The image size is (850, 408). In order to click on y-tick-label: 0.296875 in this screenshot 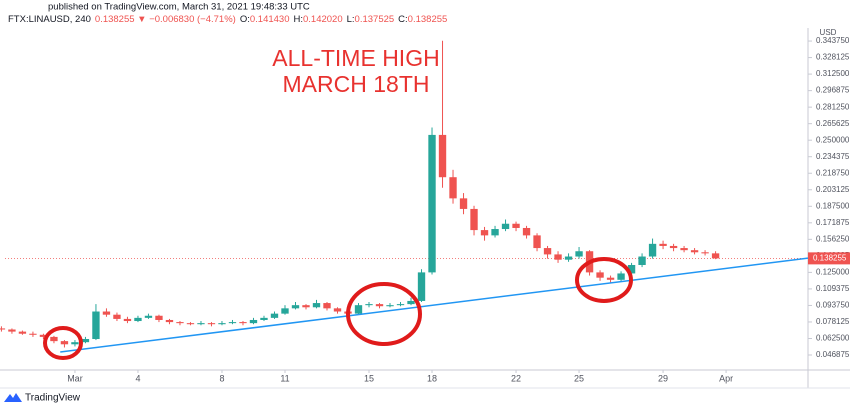, I will do `click(833, 90)`.